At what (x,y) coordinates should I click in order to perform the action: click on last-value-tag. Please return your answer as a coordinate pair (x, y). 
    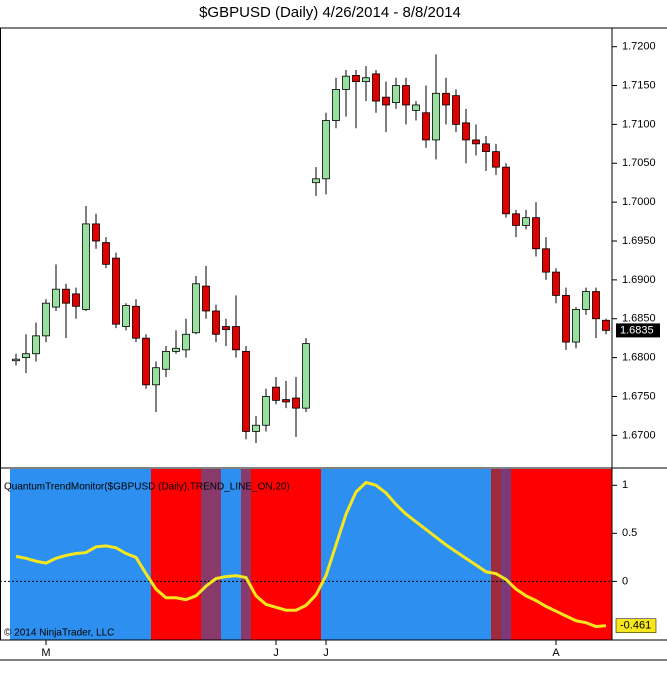
    Looking at the image, I should click on (636, 625).